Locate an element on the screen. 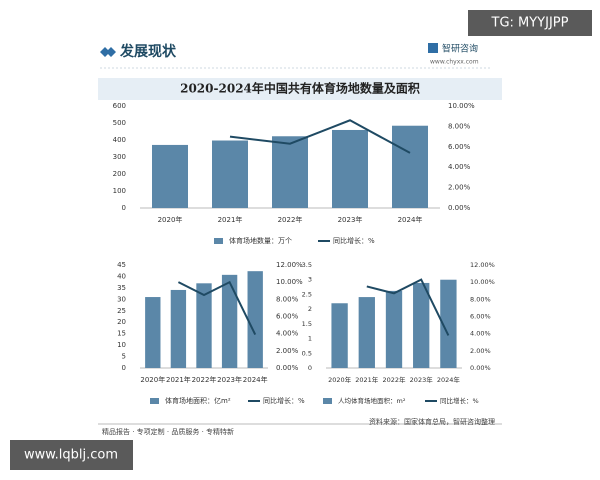 The image size is (600, 480). legend-label: 体育场地面积：亿m² is located at coordinates (198, 400).